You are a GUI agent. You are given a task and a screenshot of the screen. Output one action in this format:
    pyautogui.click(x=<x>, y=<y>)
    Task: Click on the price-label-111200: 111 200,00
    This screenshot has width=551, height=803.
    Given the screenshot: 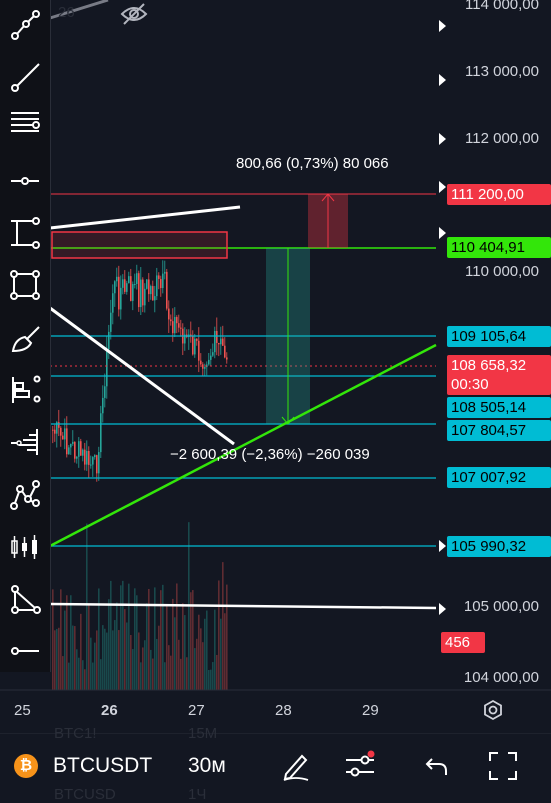 What is the action you would take?
    pyautogui.click(x=499, y=194)
    